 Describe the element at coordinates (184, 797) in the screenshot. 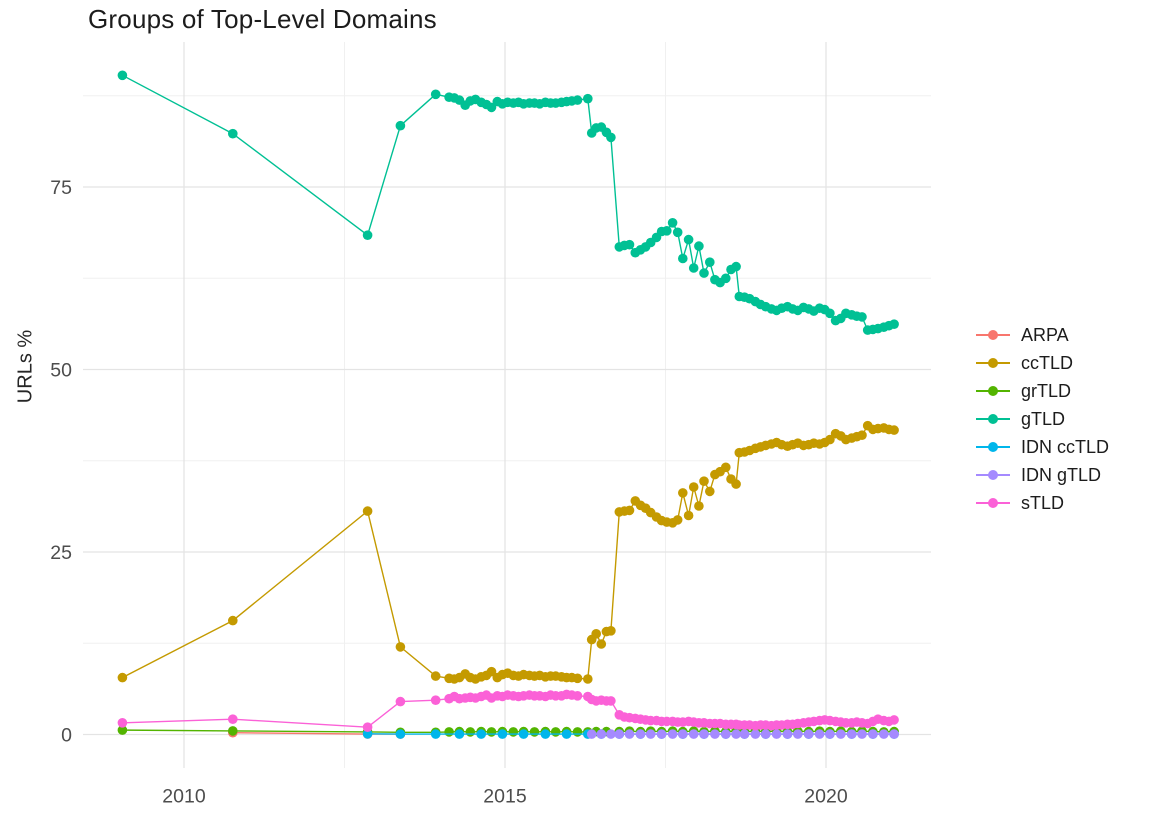

I see `x-tick-label-2010: 2010` at that location.